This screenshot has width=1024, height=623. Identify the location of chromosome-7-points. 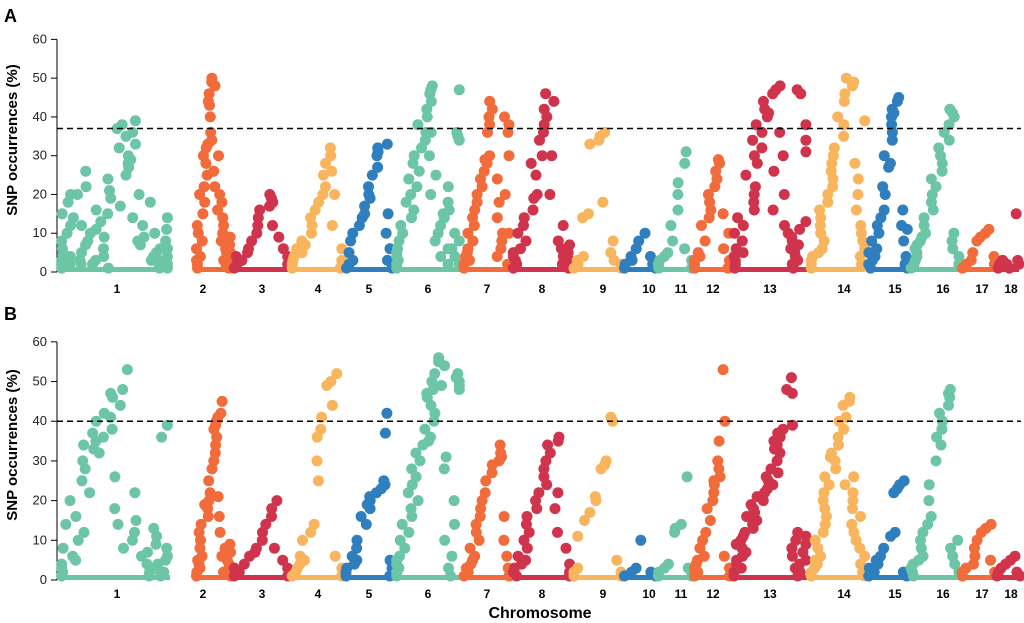
(486, 510).